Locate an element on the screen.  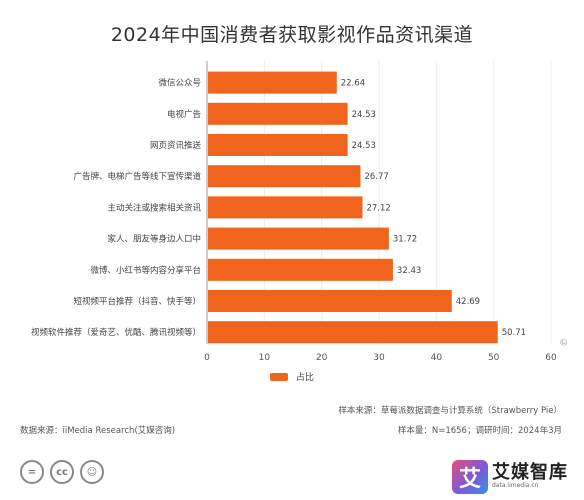
chart-title: 2024年中国消费者获取影视作品资讯渠道 is located at coordinates (292, 35).